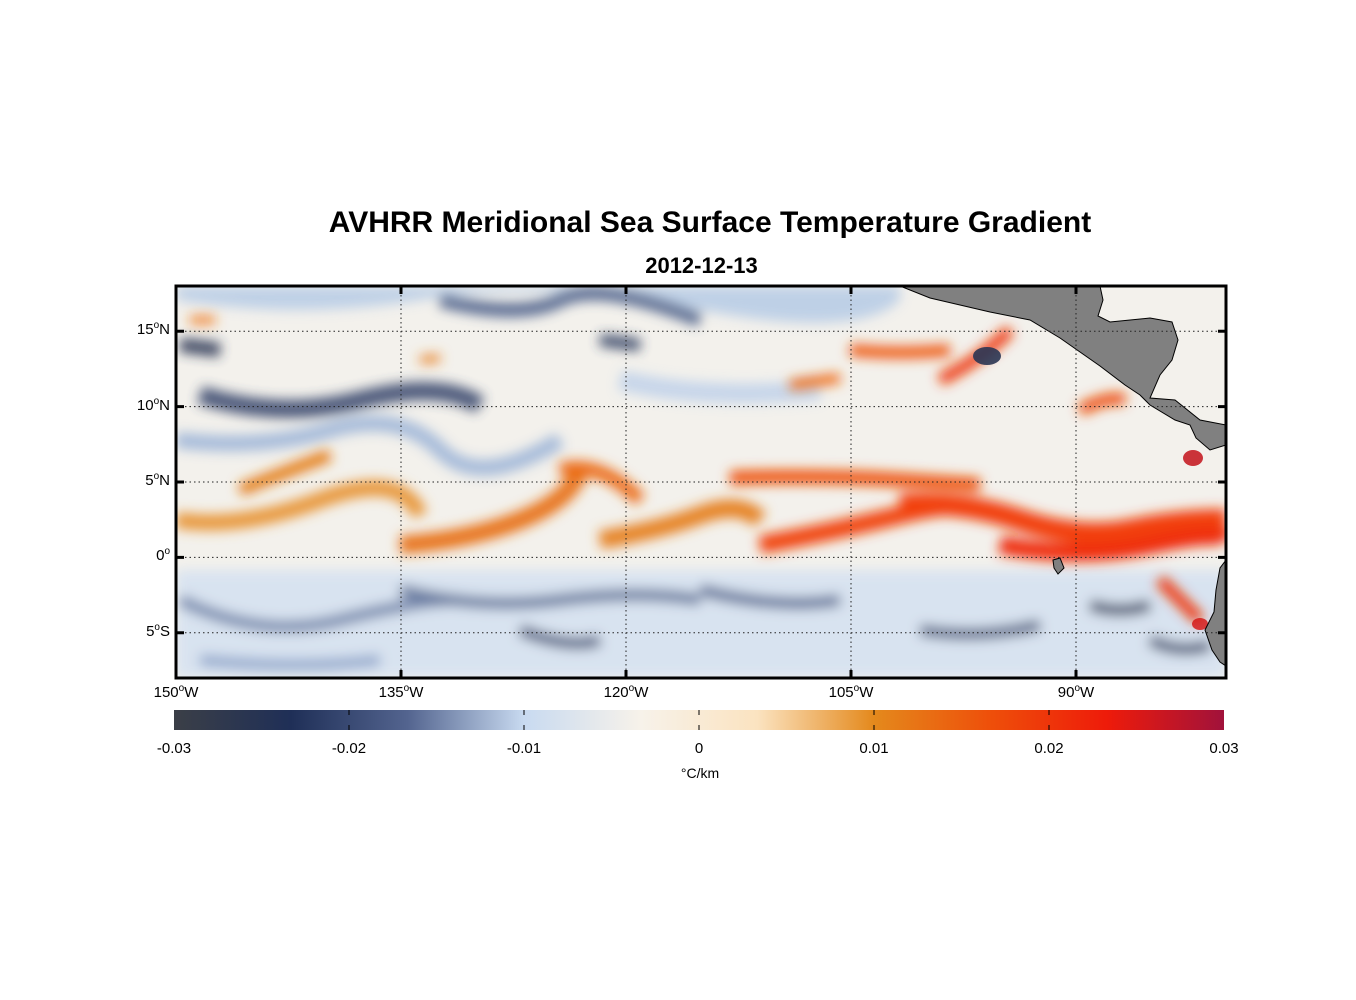 The image size is (1356, 1000). Describe the element at coordinates (153, 329) in the screenshot. I see `latitude-tick-label: 15oN` at that location.